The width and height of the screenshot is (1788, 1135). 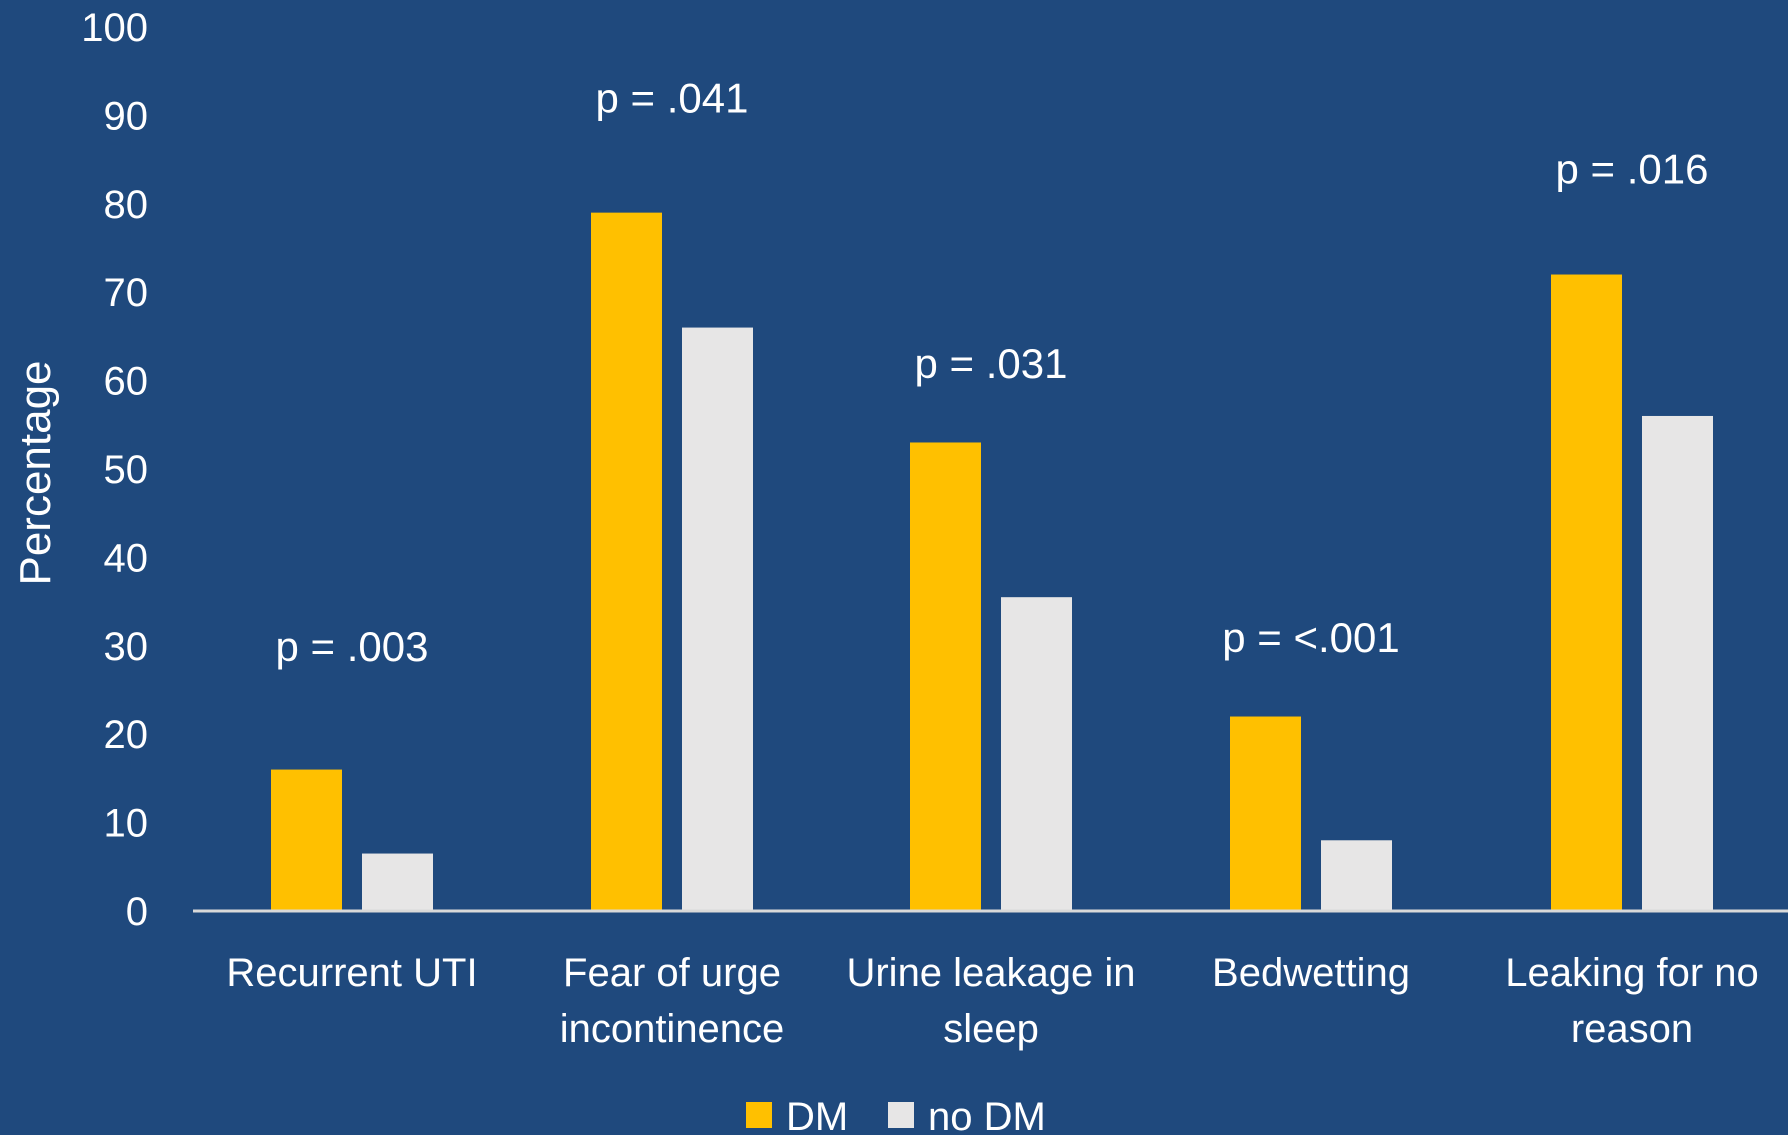 What do you see at coordinates (1632, 168) in the screenshot?
I see `p-value-label: p = .016` at bounding box center [1632, 168].